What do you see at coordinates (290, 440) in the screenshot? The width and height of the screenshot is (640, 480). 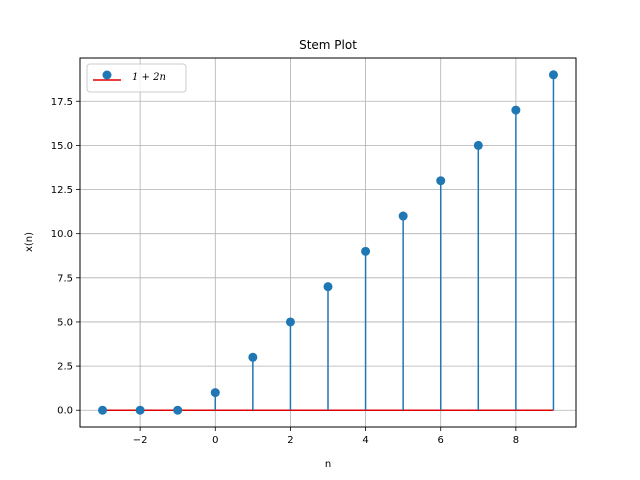 I see `x-tick-label: 2` at bounding box center [290, 440].